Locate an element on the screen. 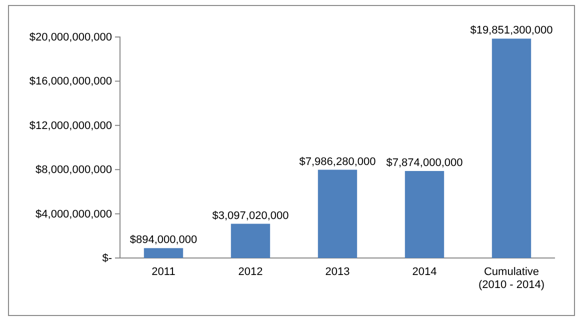 The image size is (583, 326). y-tick-label: $12,000,000,000 is located at coordinates (70, 126).